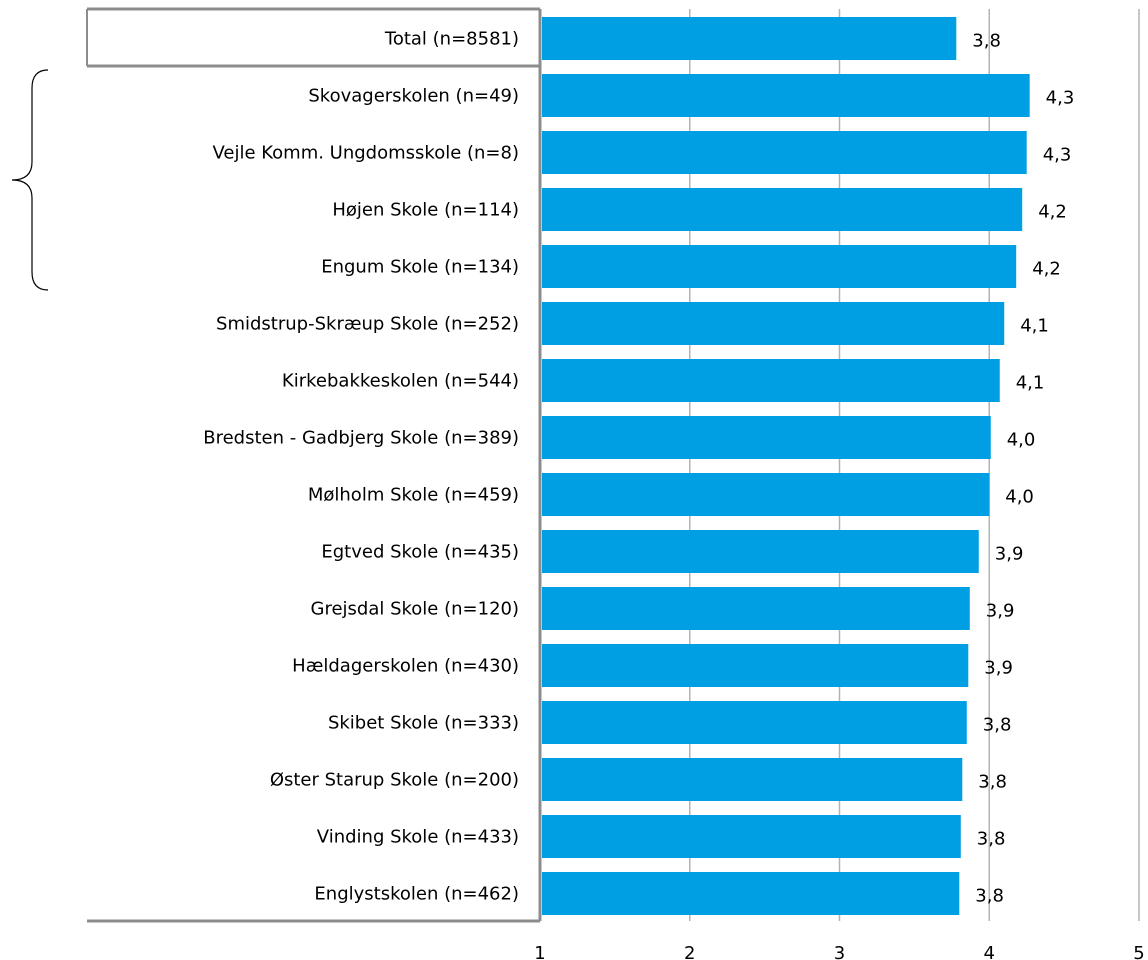 The image size is (1148, 960). What do you see at coordinates (365, 153) in the screenshot?
I see `category-label: Vejle Komm. Ungdomsskole (n=8)` at bounding box center [365, 153].